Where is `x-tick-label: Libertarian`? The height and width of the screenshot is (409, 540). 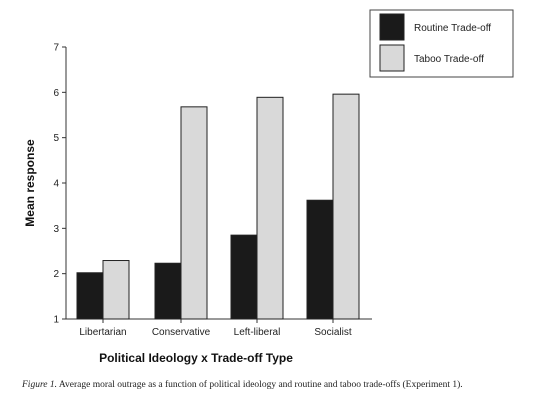 x-tick-label: Libertarian is located at coordinates (102, 332).